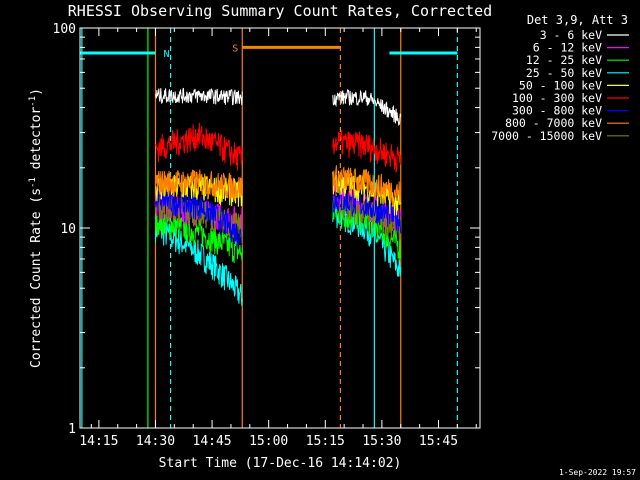  I want to click on y-tick-label-2: 100, so click(64, 29).